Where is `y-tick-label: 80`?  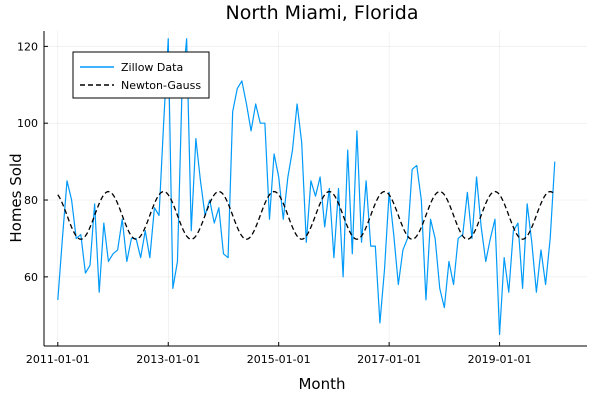 y-tick-label: 80 is located at coordinates (31, 200).